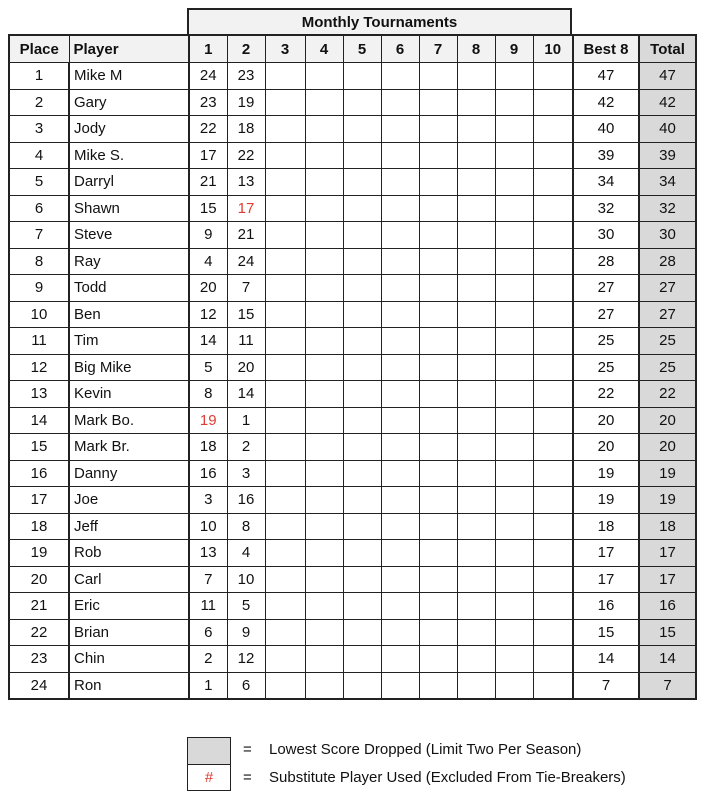 Image resolution: width=704 pixels, height=800 pixels. Describe the element at coordinates (208, 685) in the screenshot. I see `score-cell-month-1: 1` at that location.